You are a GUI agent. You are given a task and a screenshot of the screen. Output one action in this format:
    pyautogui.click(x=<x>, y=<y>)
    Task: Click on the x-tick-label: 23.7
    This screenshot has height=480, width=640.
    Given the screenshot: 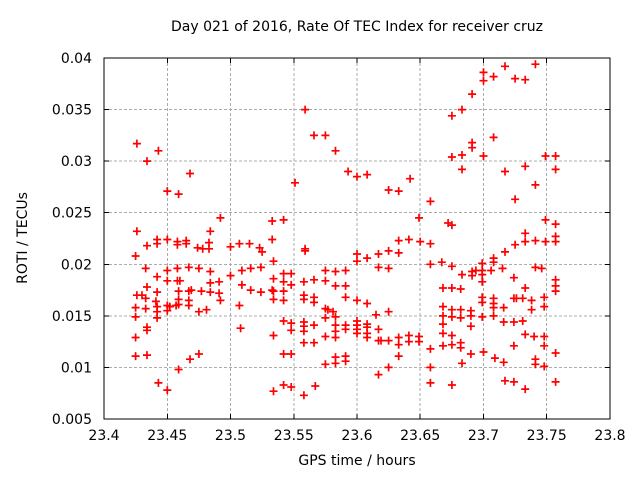 What is the action you would take?
    pyautogui.click(x=483, y=436)
    